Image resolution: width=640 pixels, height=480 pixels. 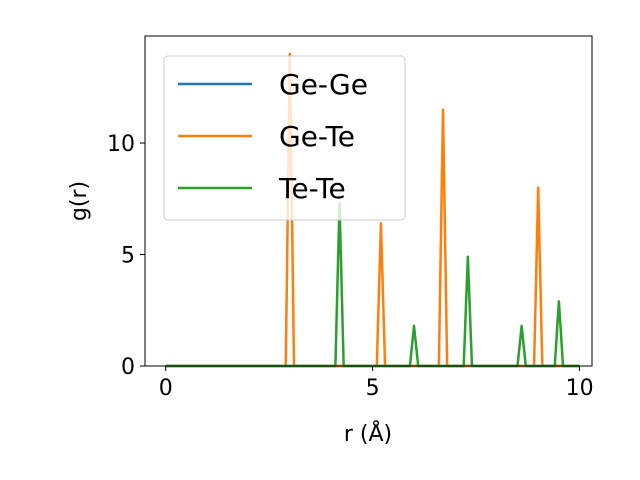 I want to click on legend-label-te-te: Te-Te, so click(x=312, y=188).